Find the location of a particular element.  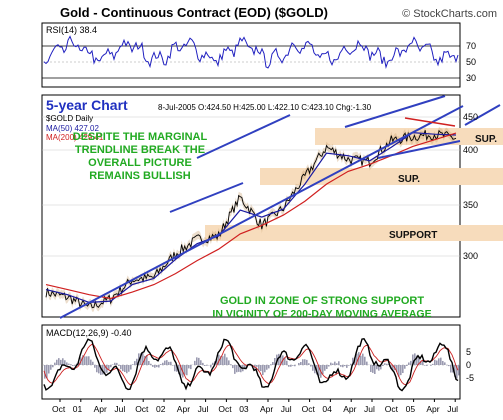

rsi-tick-50: 50 is located at coordinates (471, 62).